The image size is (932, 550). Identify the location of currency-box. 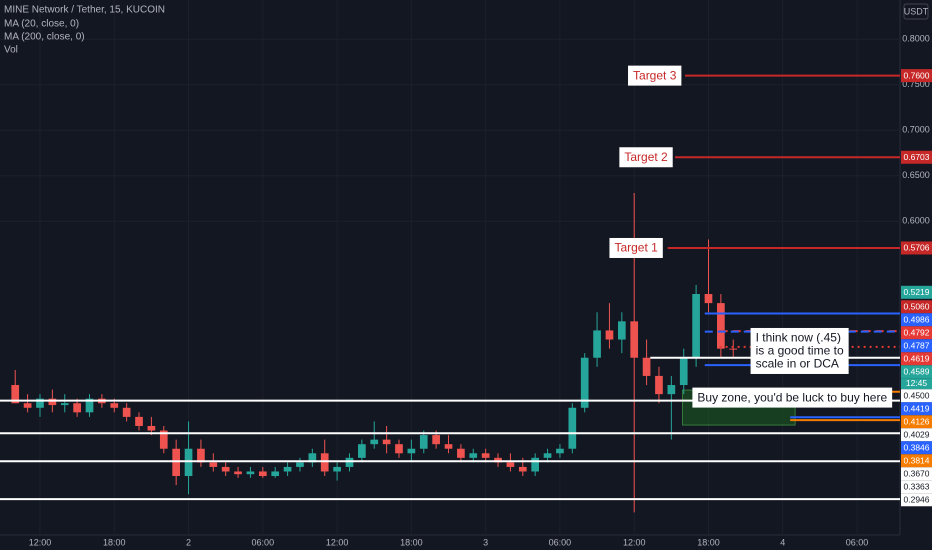
(916, 11).